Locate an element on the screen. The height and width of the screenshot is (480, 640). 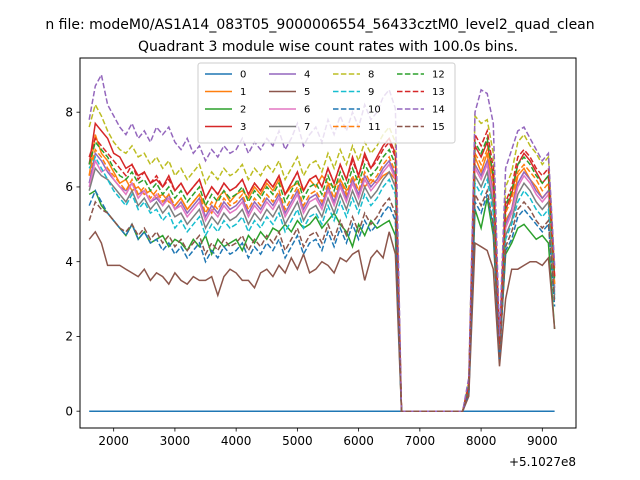
legend-label-7: 7 is located at coordinates (307, 127).